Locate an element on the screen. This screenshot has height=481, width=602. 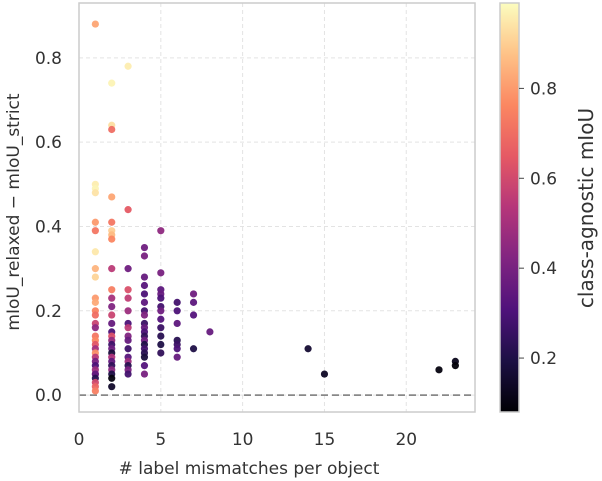
x-tick-label: 5 is located at coordinates (160, 440).